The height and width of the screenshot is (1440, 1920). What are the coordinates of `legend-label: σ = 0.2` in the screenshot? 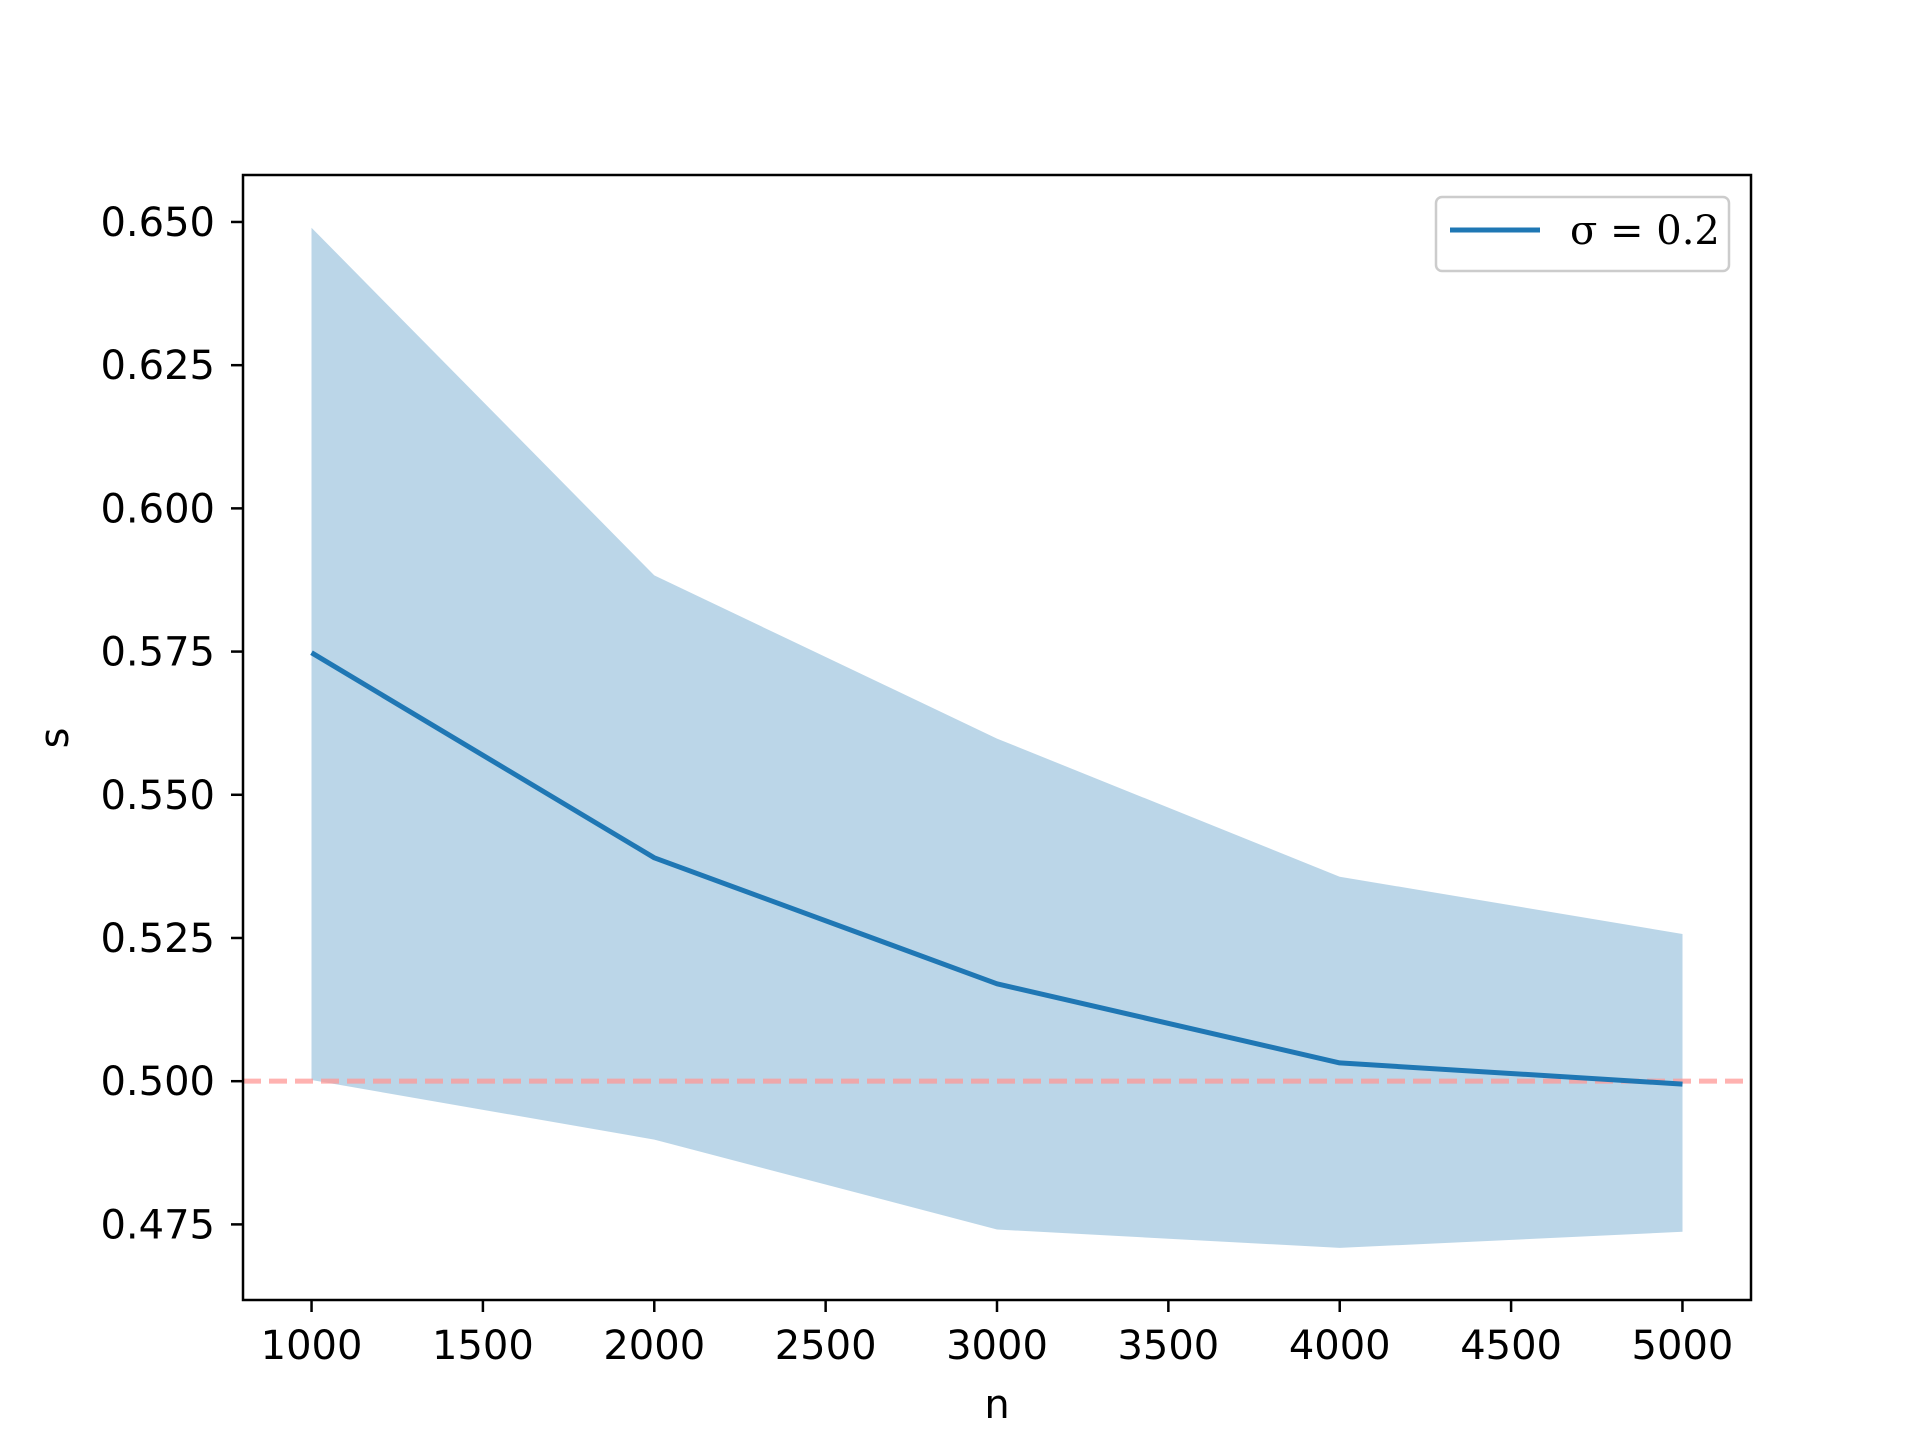 It's located at (1645, 231).